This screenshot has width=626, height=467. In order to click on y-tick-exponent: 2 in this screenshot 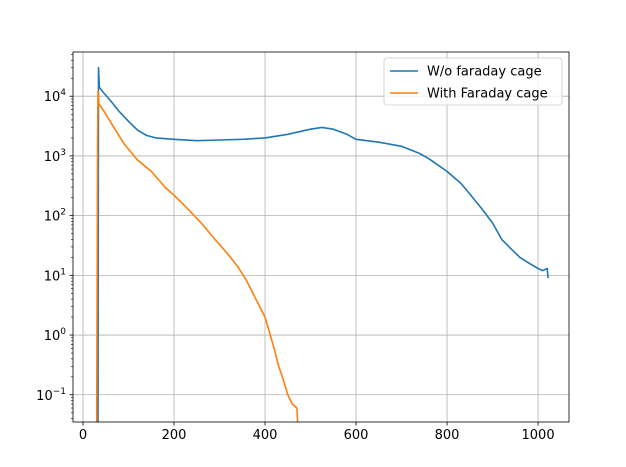, I will do `click(63, 213)`.